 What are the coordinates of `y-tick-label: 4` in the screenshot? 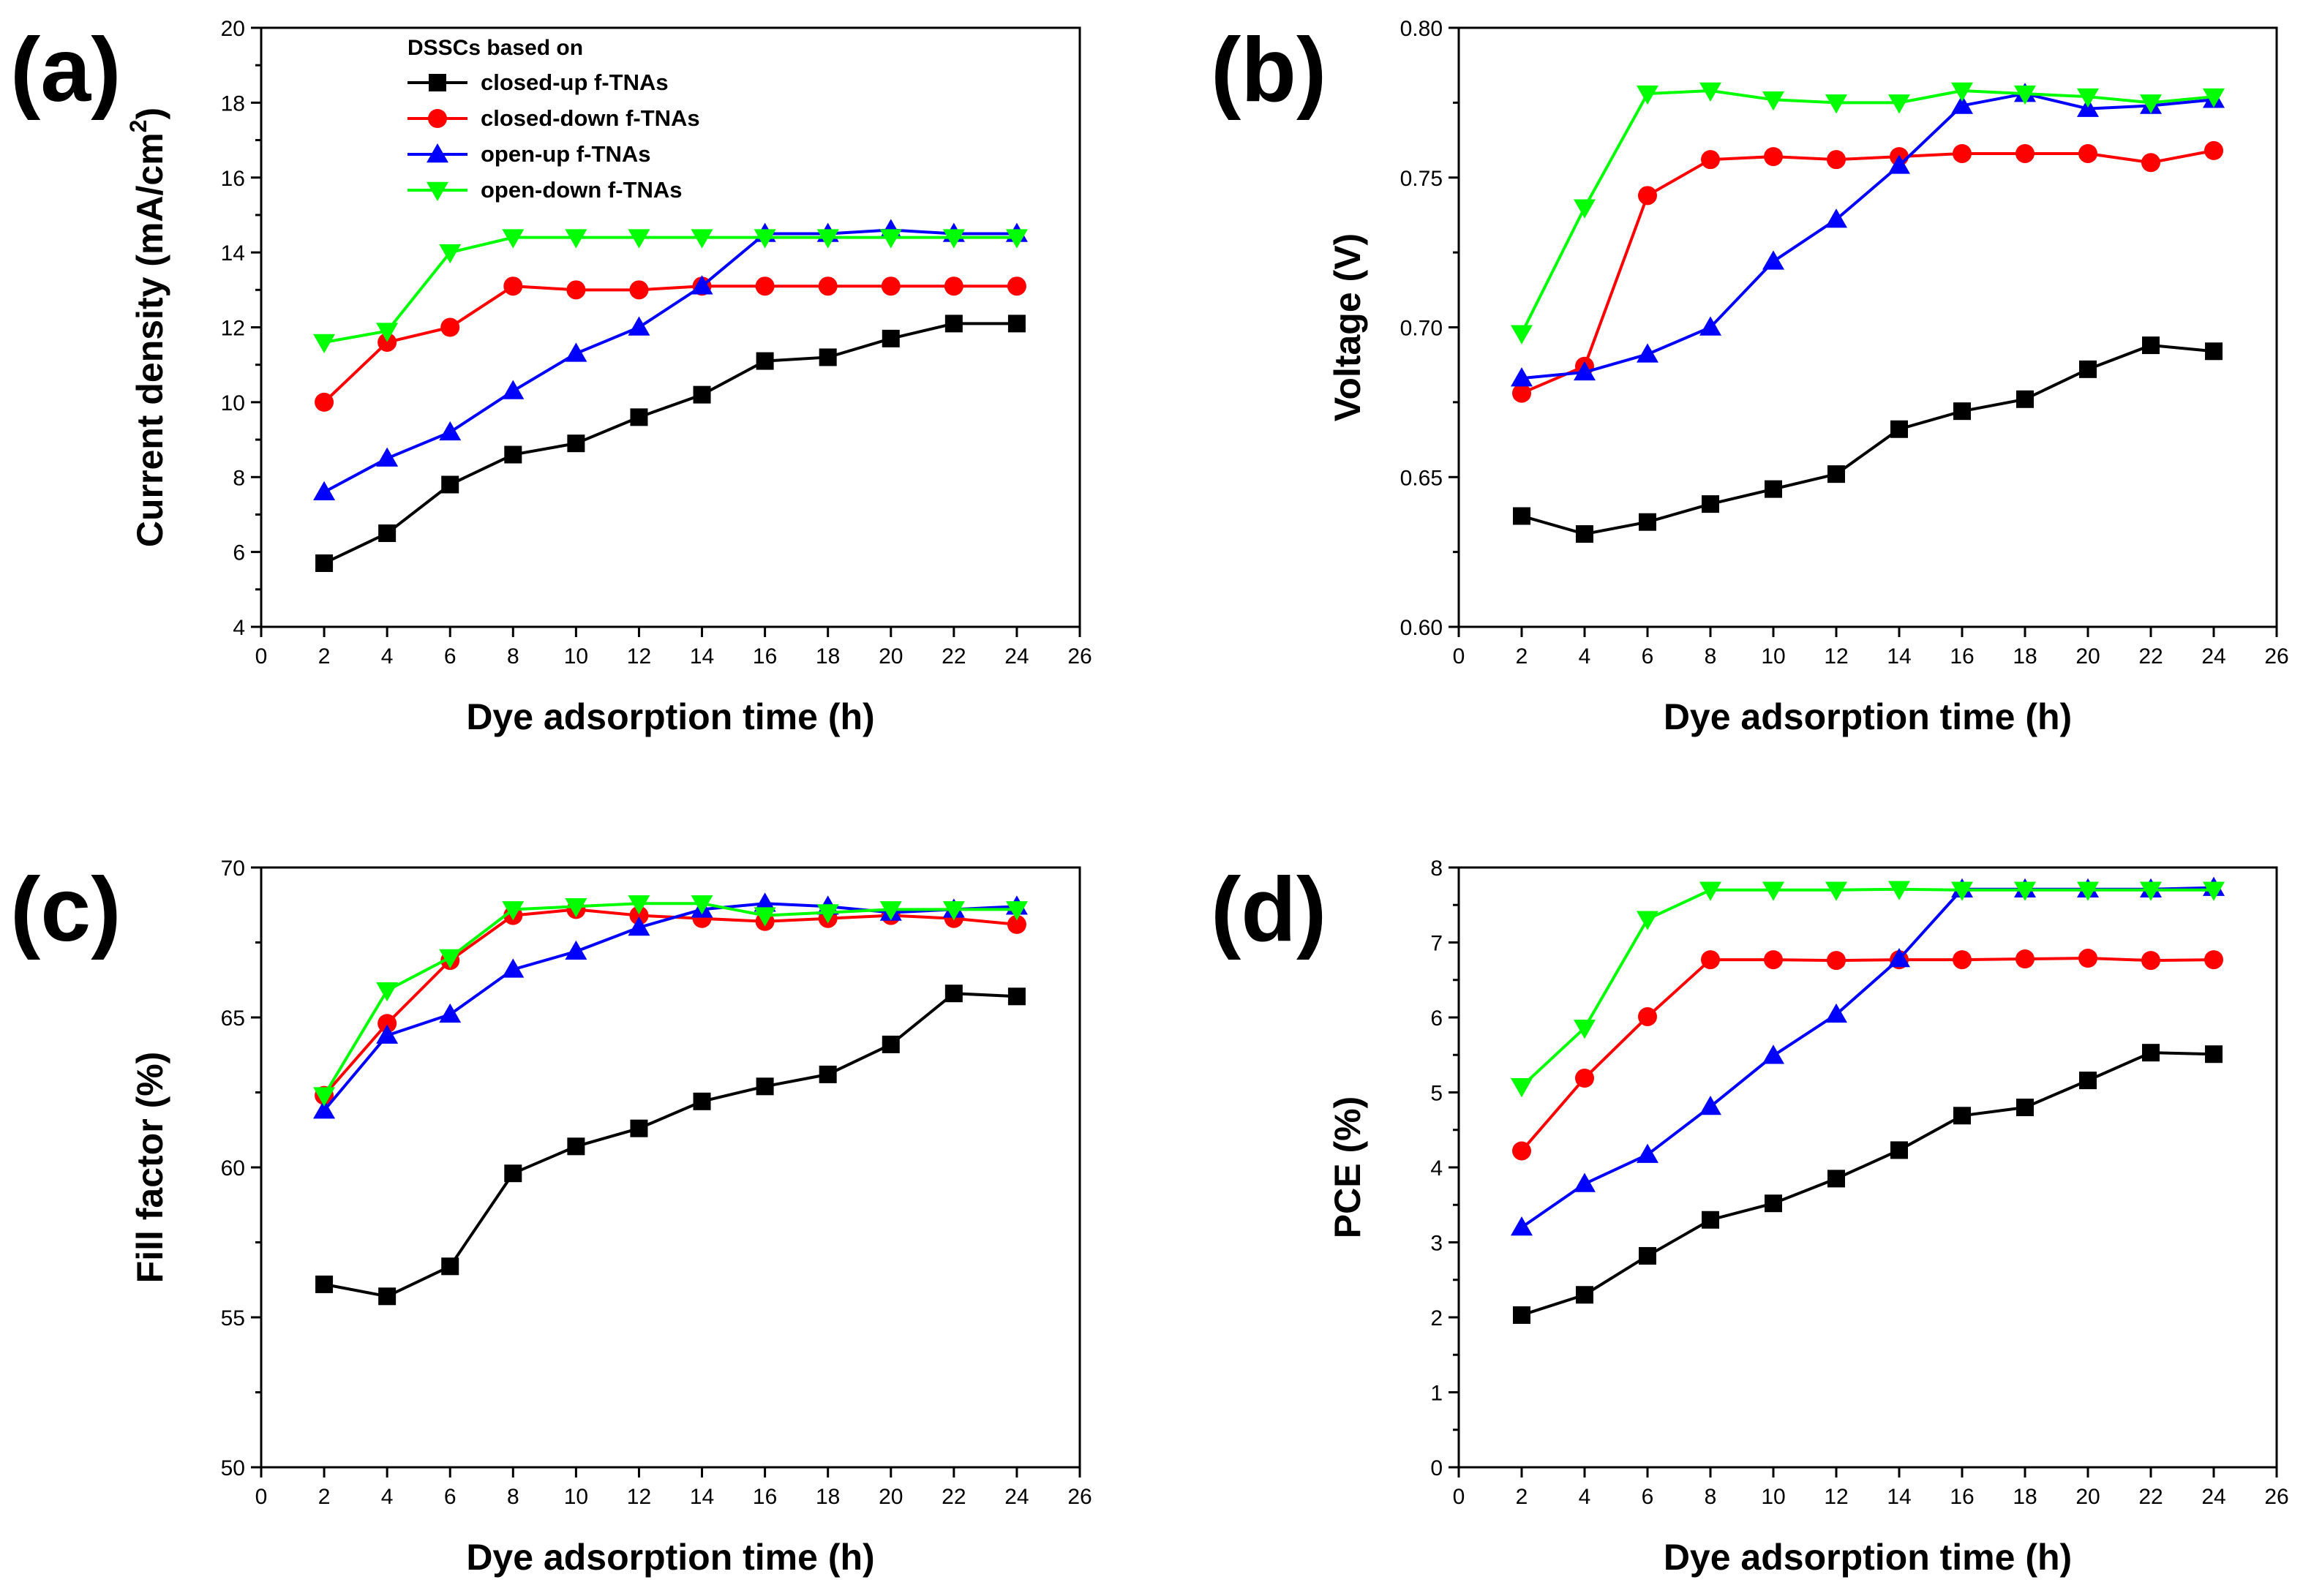 It's located at (239, 628).